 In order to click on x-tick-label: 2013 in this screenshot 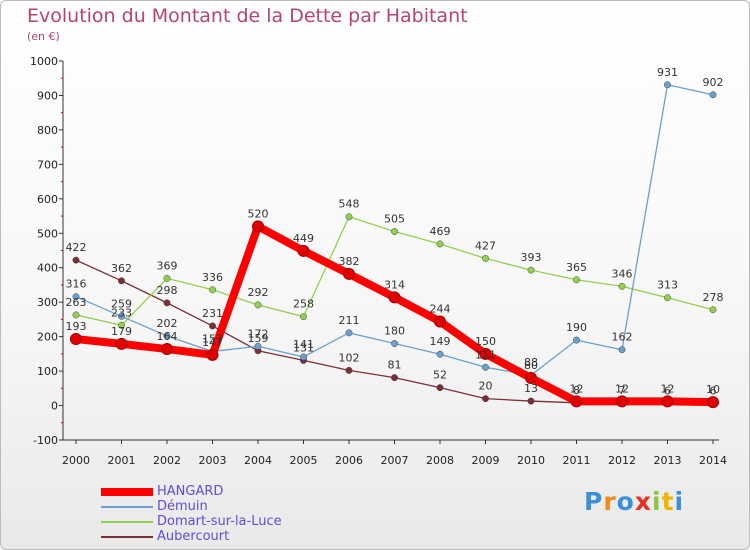, I will do `click(668, 460)`.